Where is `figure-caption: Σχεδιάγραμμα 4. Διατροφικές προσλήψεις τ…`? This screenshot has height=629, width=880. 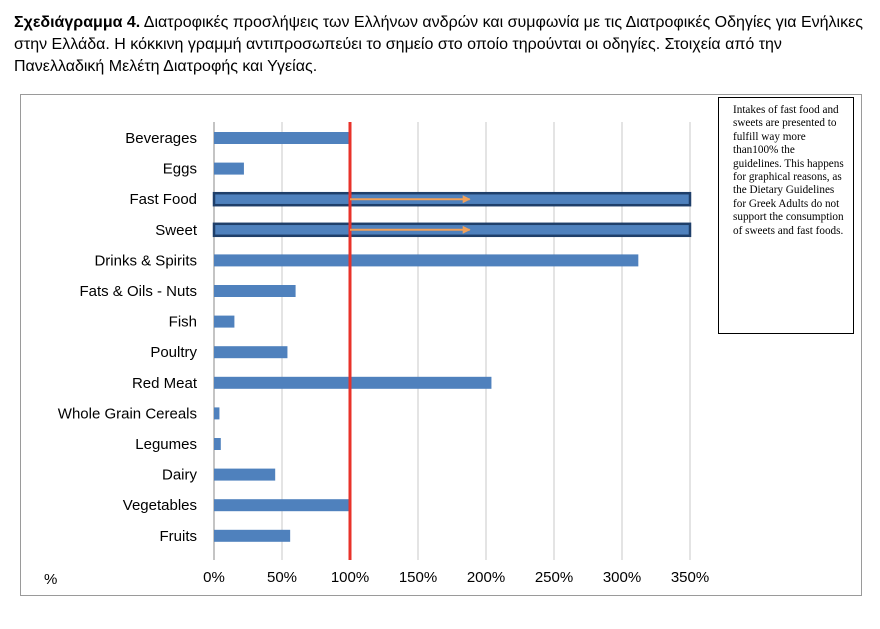
figure-caption: Σχεδιάγραμμα 4. Διατροφικές προσλήψεις τ… is located at coordinates (439, 45).